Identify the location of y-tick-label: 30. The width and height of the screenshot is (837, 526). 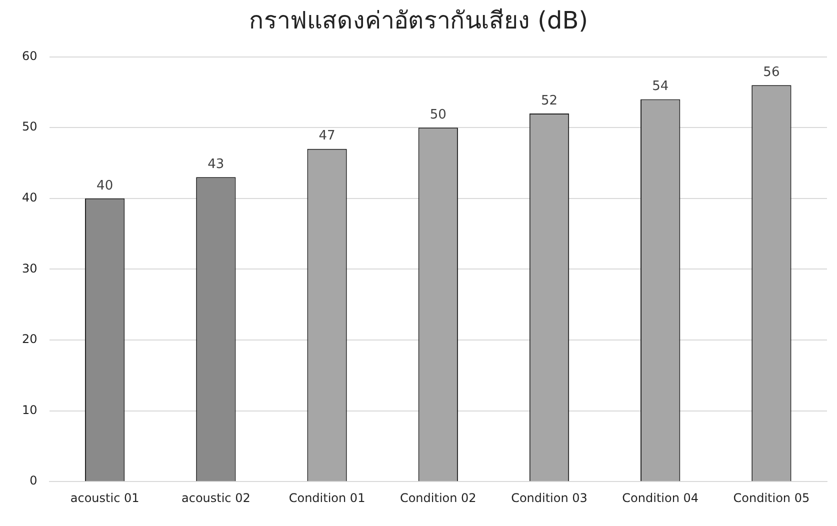
(30, 268).